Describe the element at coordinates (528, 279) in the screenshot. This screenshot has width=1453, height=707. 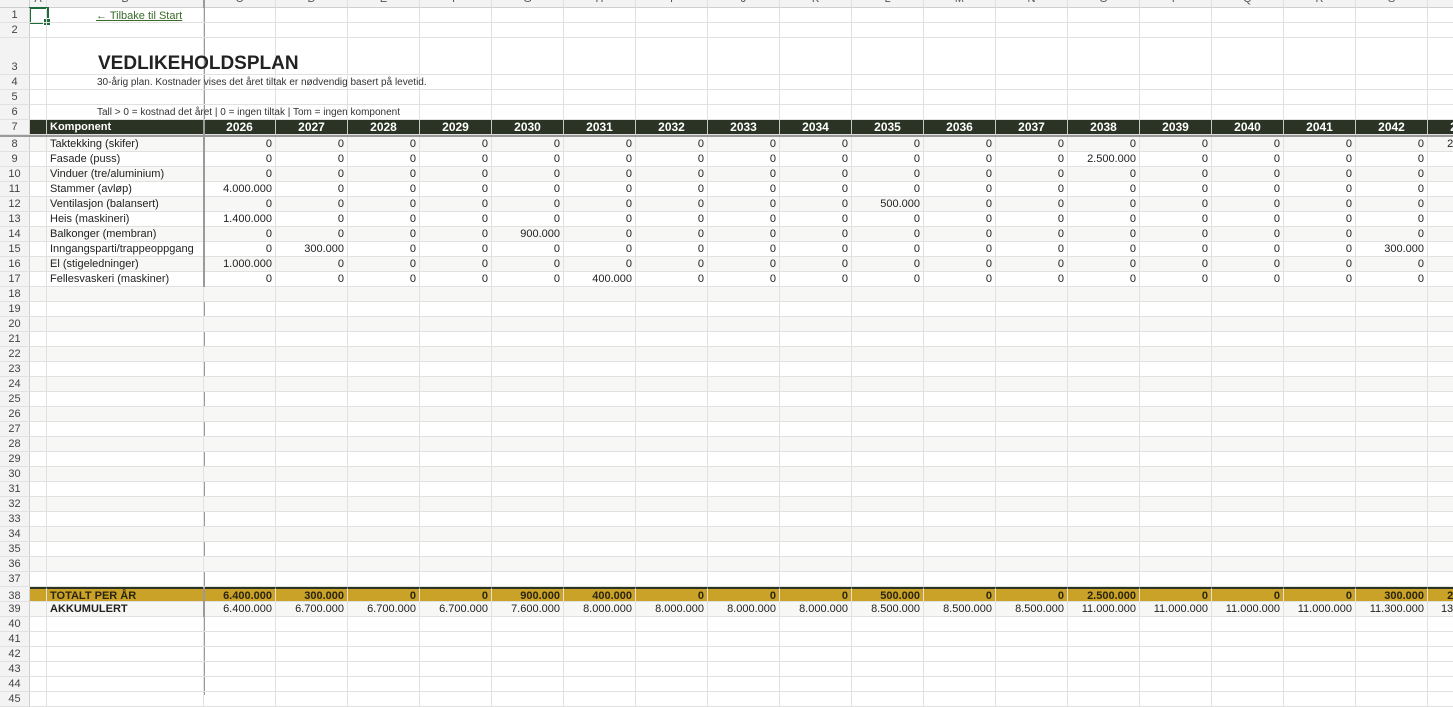
I see `cell-2030: 0` at that location.